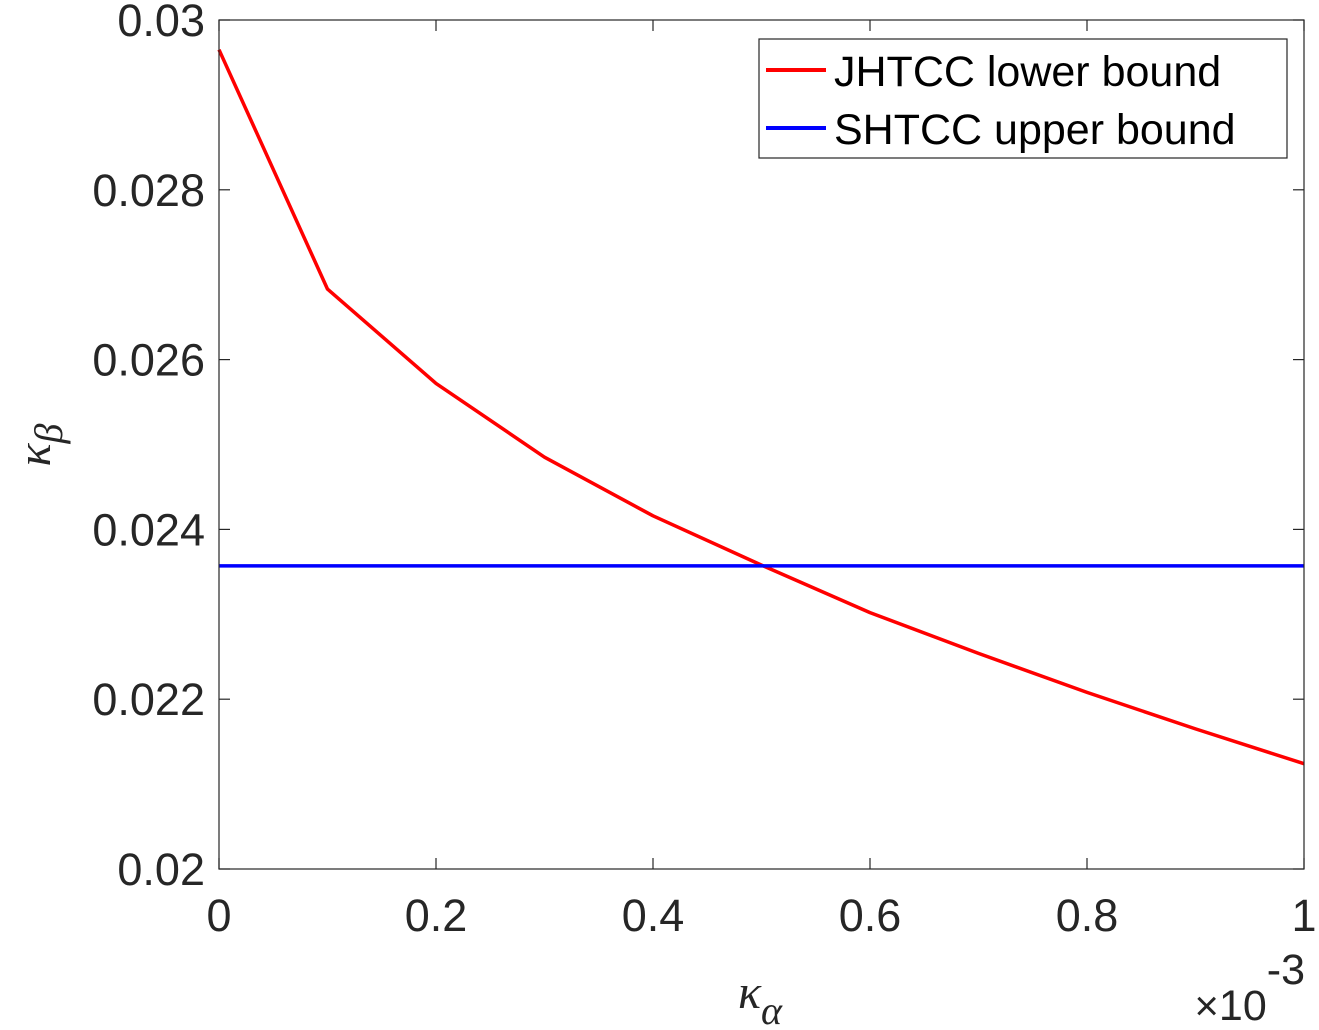 This screenshot has height=1030, width=1319. Describe the element at coordinates (436, 915) in the screenshot. I see `x-tick-label: 0.2` at that location.